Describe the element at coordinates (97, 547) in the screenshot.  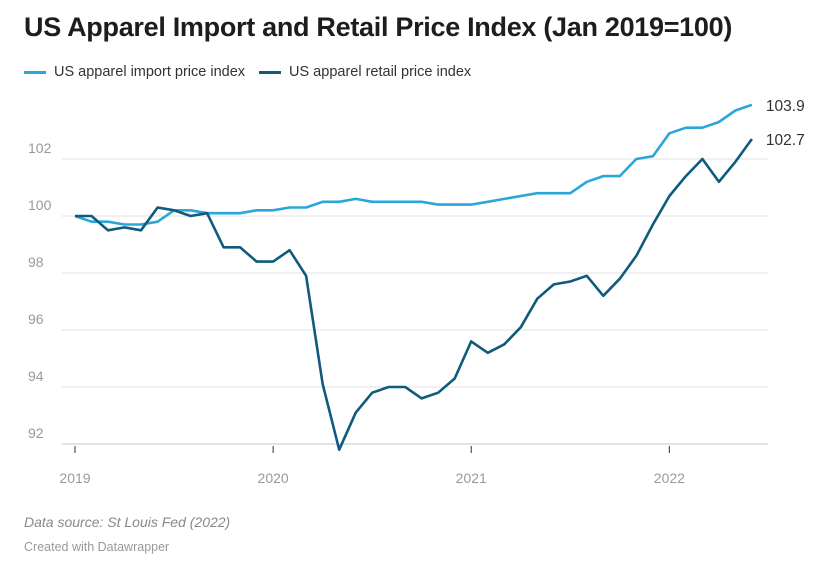
I see `credit: Created with Datawrapper` at that location.